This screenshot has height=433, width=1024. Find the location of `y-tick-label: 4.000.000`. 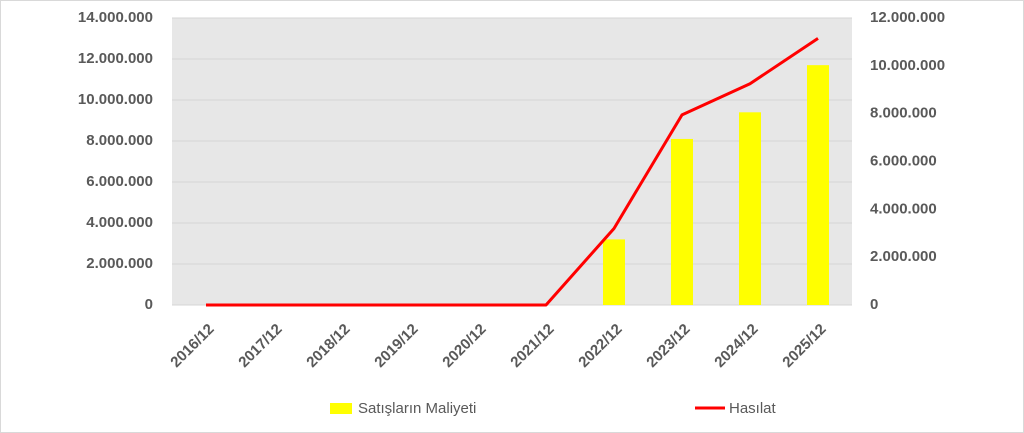

y-tick-label: 4.000.000 is located at coordinates (119, 222).